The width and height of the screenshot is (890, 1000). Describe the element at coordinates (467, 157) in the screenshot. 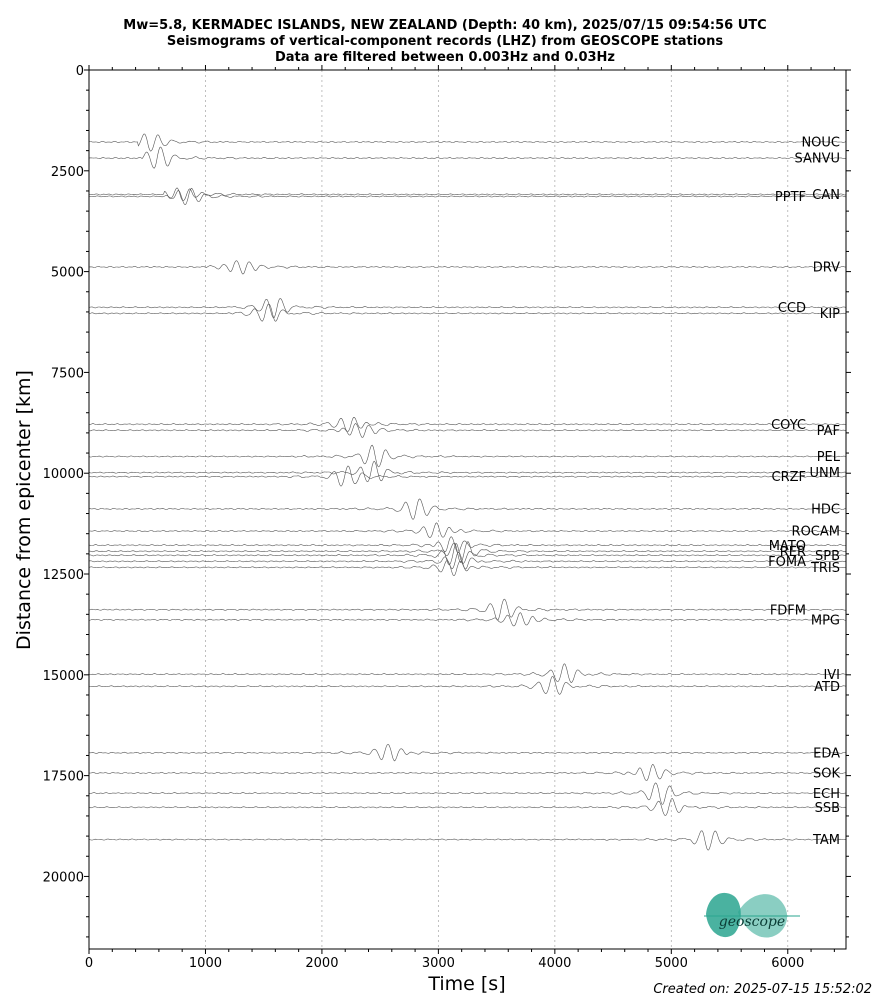

I see `trace-sanvu` at that location.